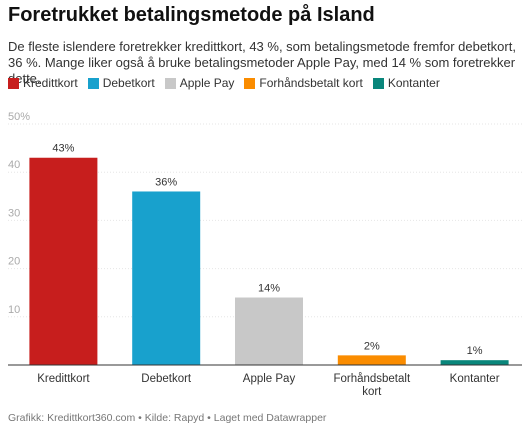  I want to click on bar-value-label: 43%, so click(63, 149).